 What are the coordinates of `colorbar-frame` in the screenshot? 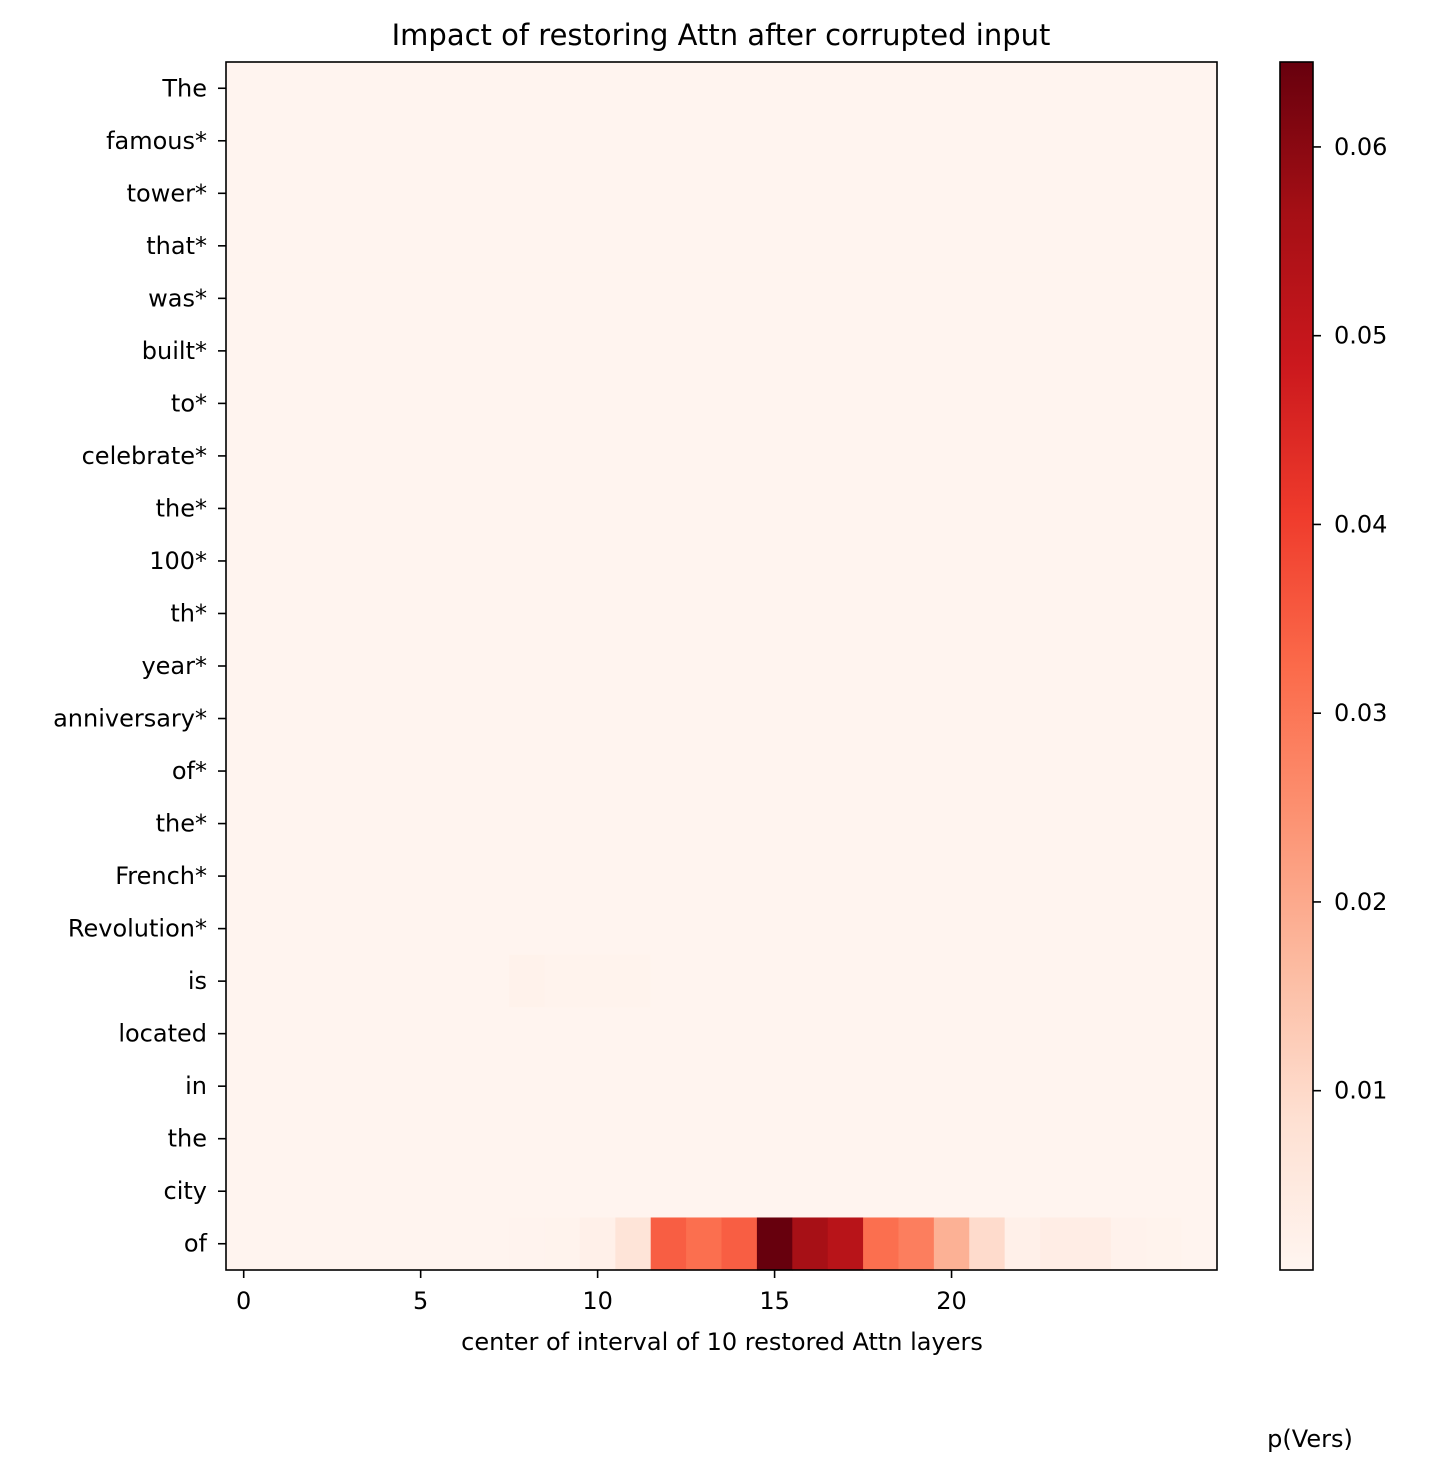 It's located at (1296, 666).